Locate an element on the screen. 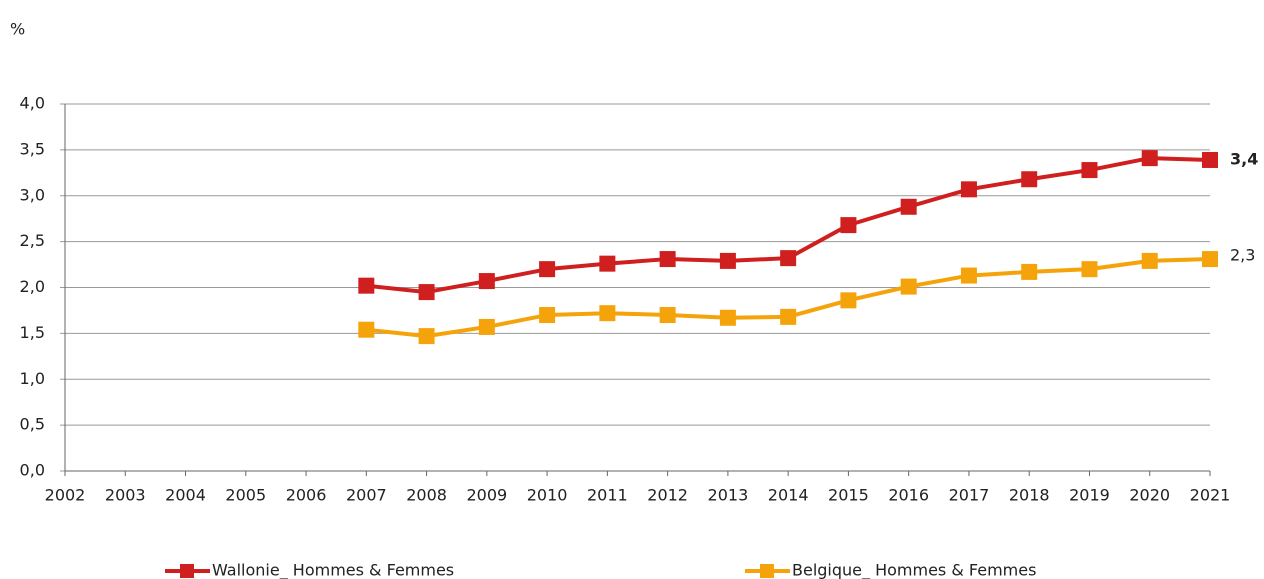 Image resolution: width=1264 pixels, height=579 pixels. y-tick-label: 0,5 is located at coordinates (32, 424).